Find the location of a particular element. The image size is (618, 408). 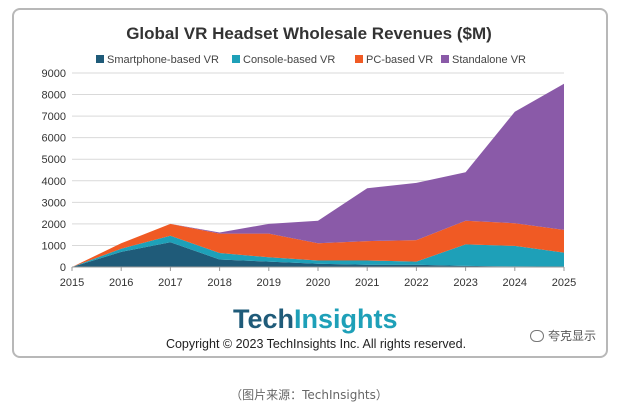

y-tick-label: 5000 is located at coordinates (54, 160).